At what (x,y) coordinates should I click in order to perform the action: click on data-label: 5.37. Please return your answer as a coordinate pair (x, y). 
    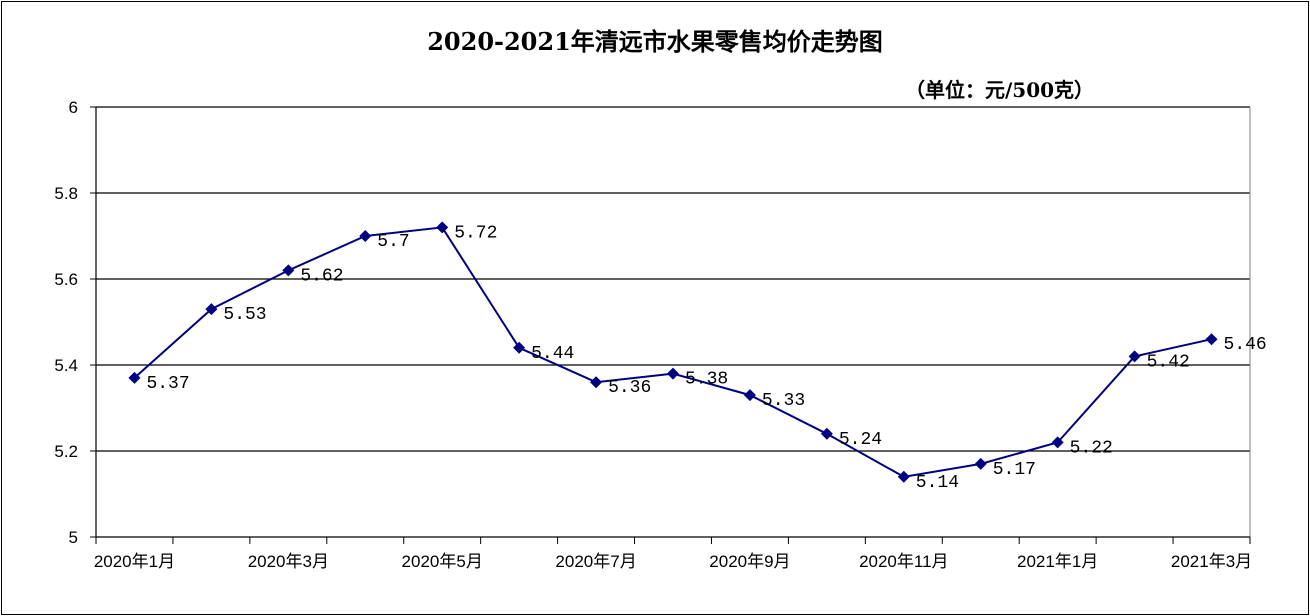
    Looking at the image, I should click on (167, 384).